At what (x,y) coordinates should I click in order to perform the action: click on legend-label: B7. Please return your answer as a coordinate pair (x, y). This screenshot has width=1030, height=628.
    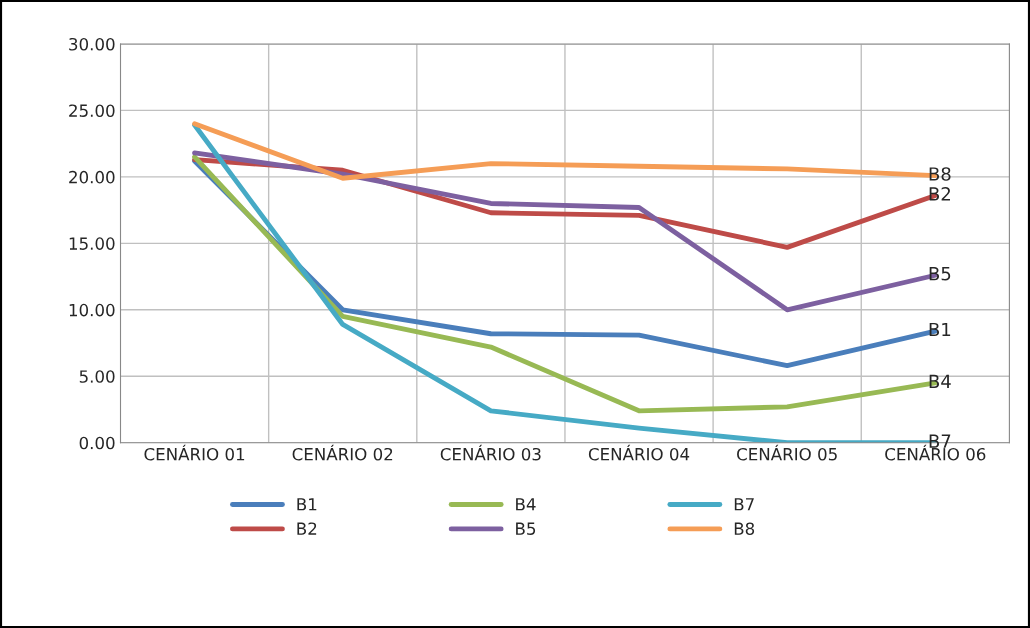
    Looking at the image, I should click on (744, 504).